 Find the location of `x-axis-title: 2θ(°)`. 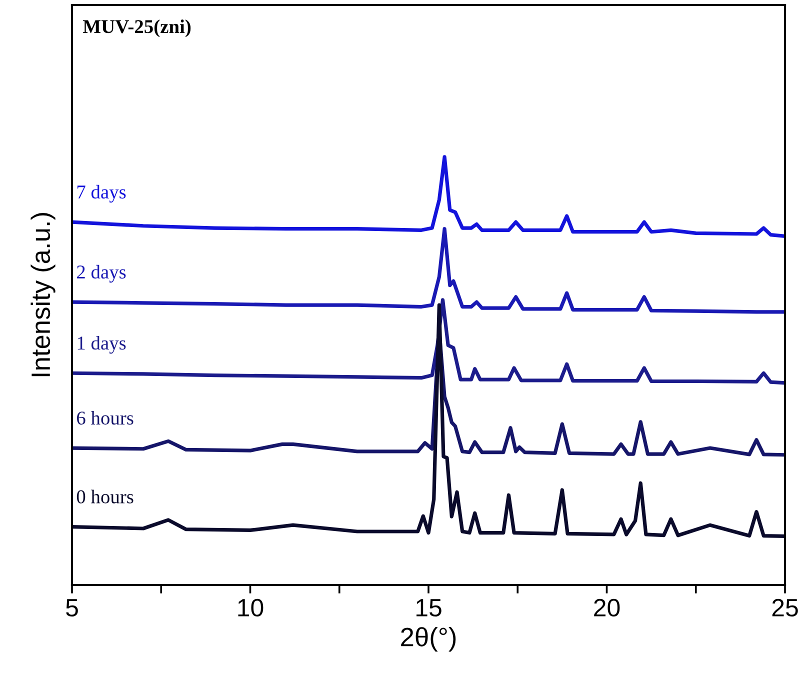

x-axis-title: 2θ(°) is located at coordinates (428, 639).